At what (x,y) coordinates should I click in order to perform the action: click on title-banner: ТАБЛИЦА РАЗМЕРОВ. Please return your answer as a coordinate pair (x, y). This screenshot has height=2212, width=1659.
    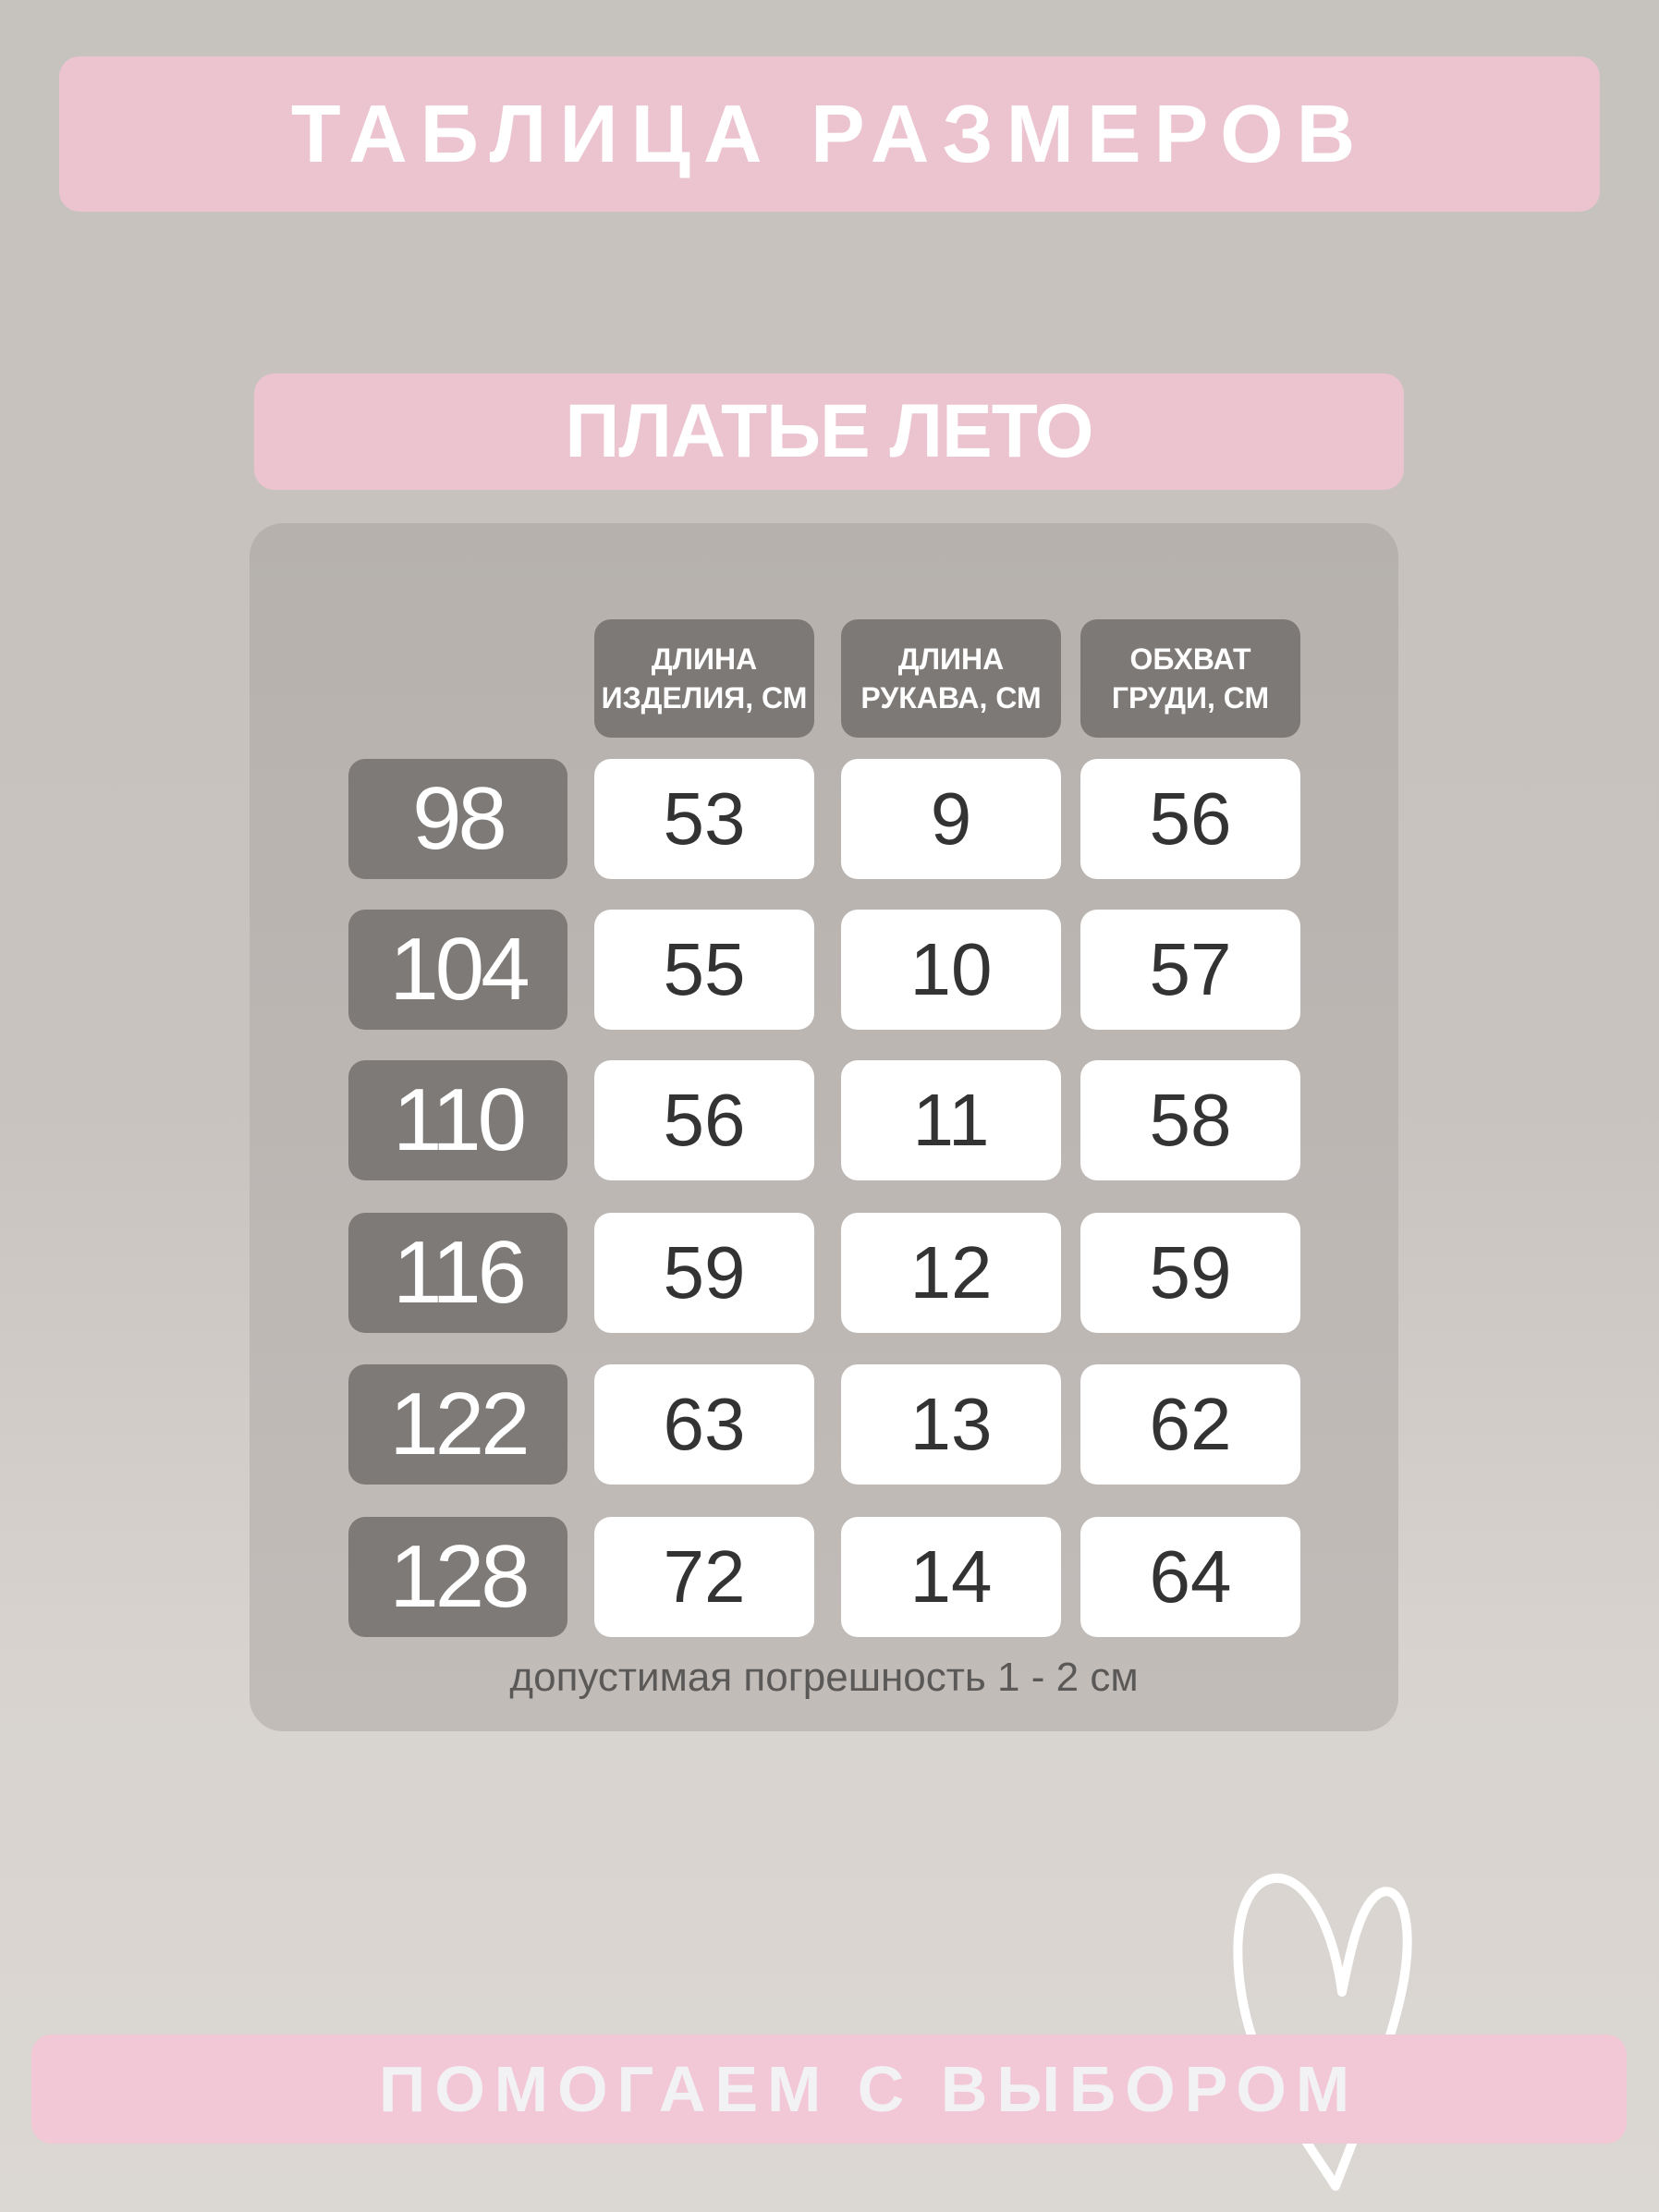
    Looking at the image, I should click on (829, 134).